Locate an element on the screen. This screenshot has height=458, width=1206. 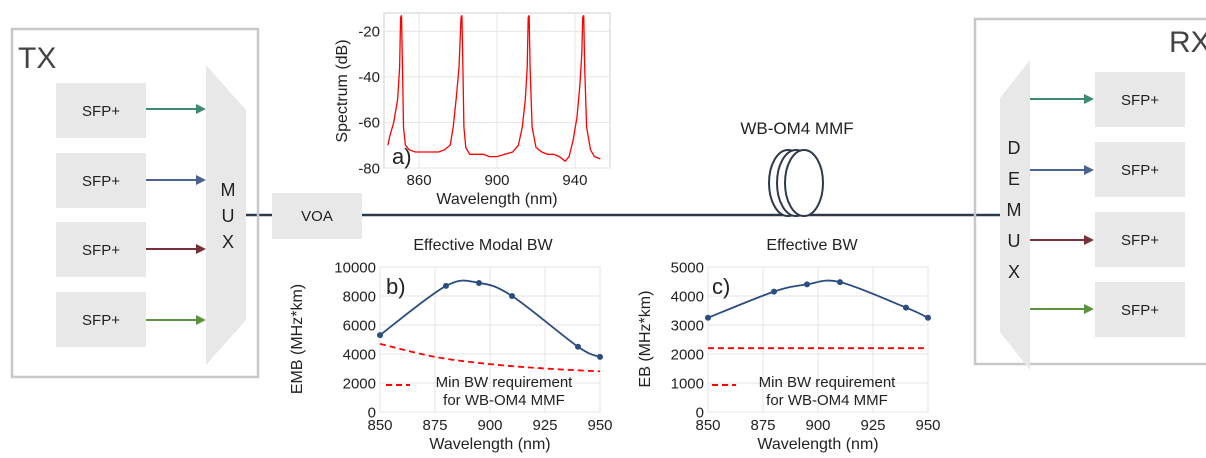
y-tick-label: 10000 is located at coordinates (355, 267).